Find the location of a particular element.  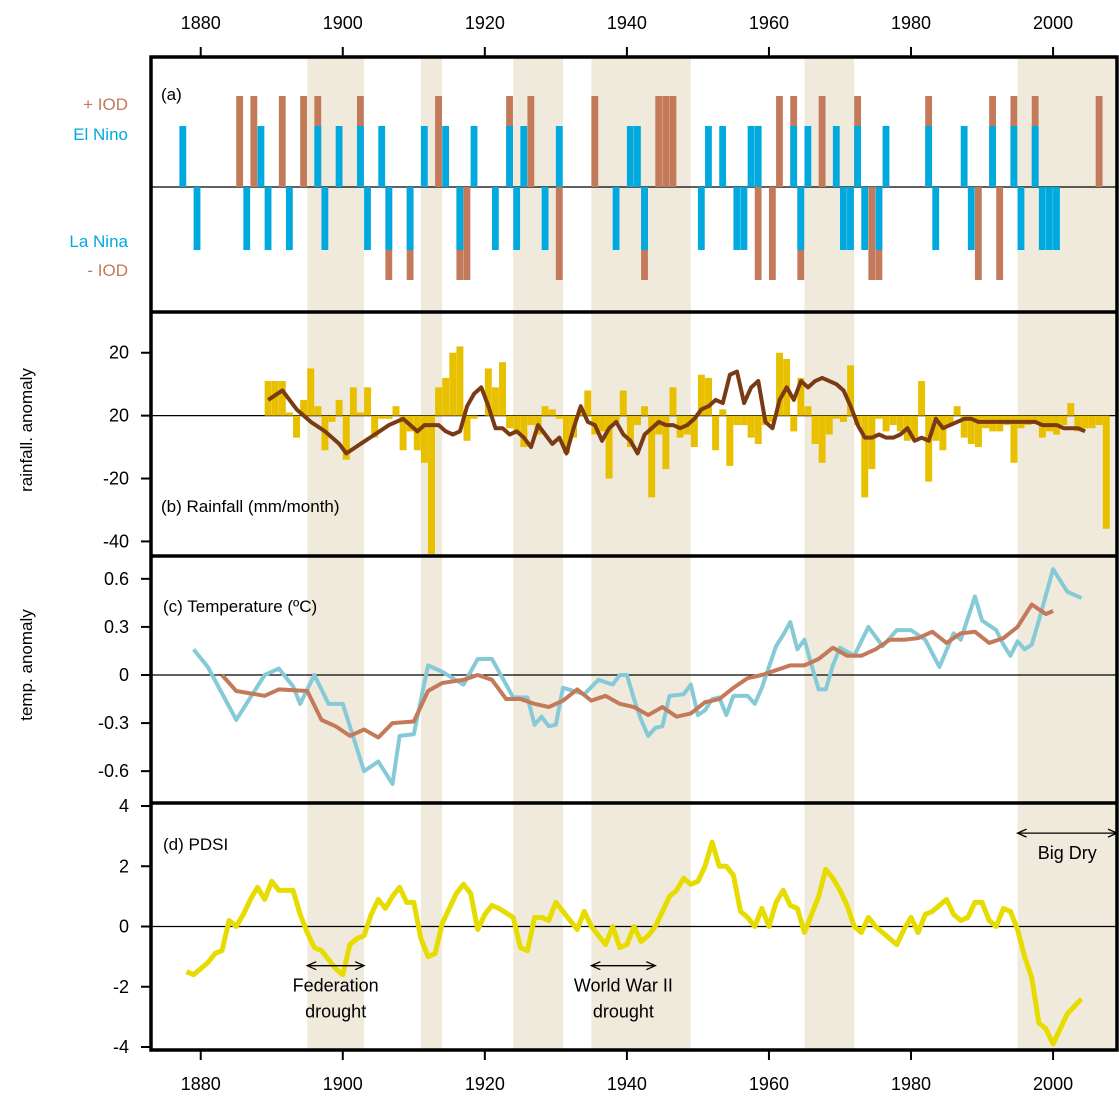

panel-d-label: (d) PDSI is located at coordinates (195, 844).